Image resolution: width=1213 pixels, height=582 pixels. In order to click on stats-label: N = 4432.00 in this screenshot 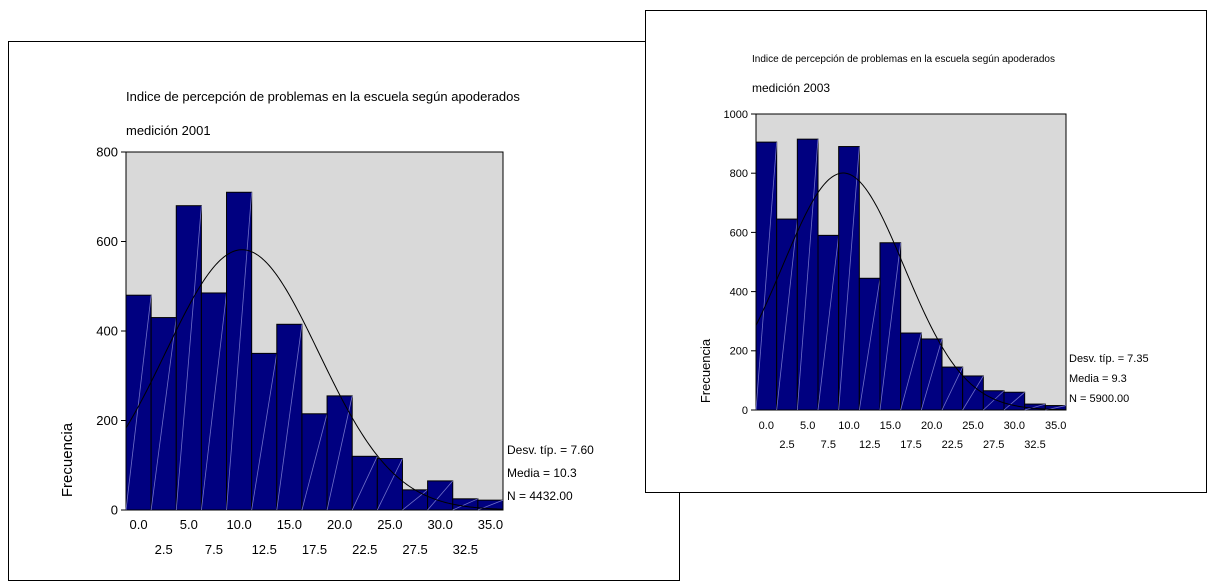, I will do `click(540, 496)`.